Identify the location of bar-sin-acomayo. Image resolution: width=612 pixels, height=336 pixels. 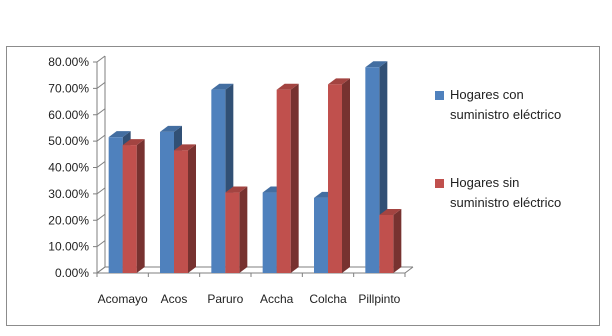
(133, 206).